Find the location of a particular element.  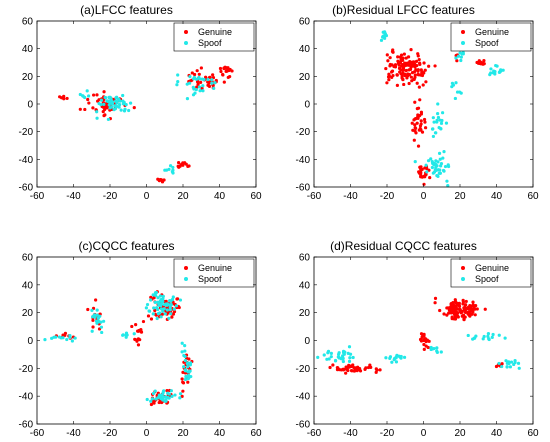

panel-a-x-axis: -60 -40 -20 0 20 40 60 is located at coordinates (146, 196).